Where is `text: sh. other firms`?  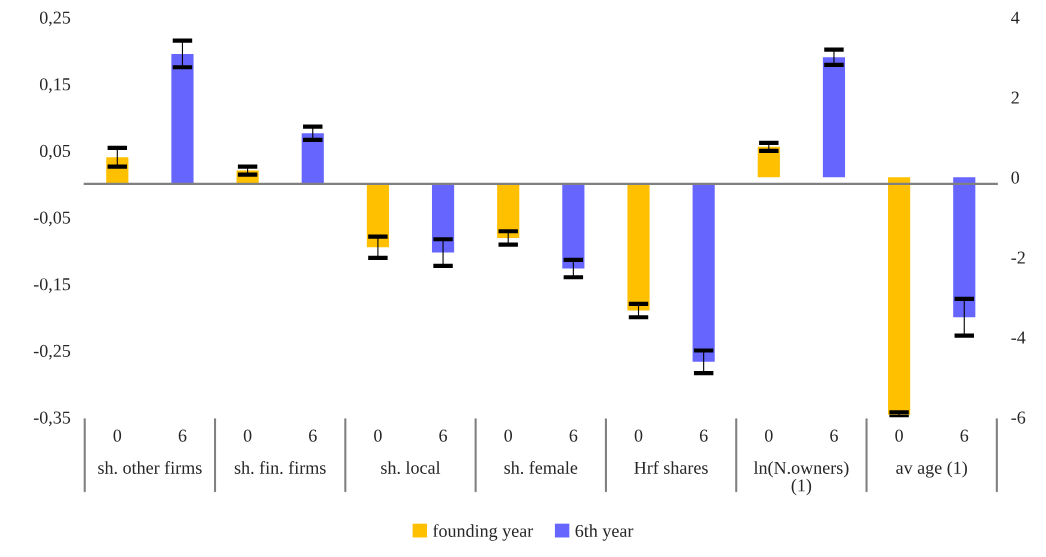
text: sh. other firms is located at coordinates (150, 467).